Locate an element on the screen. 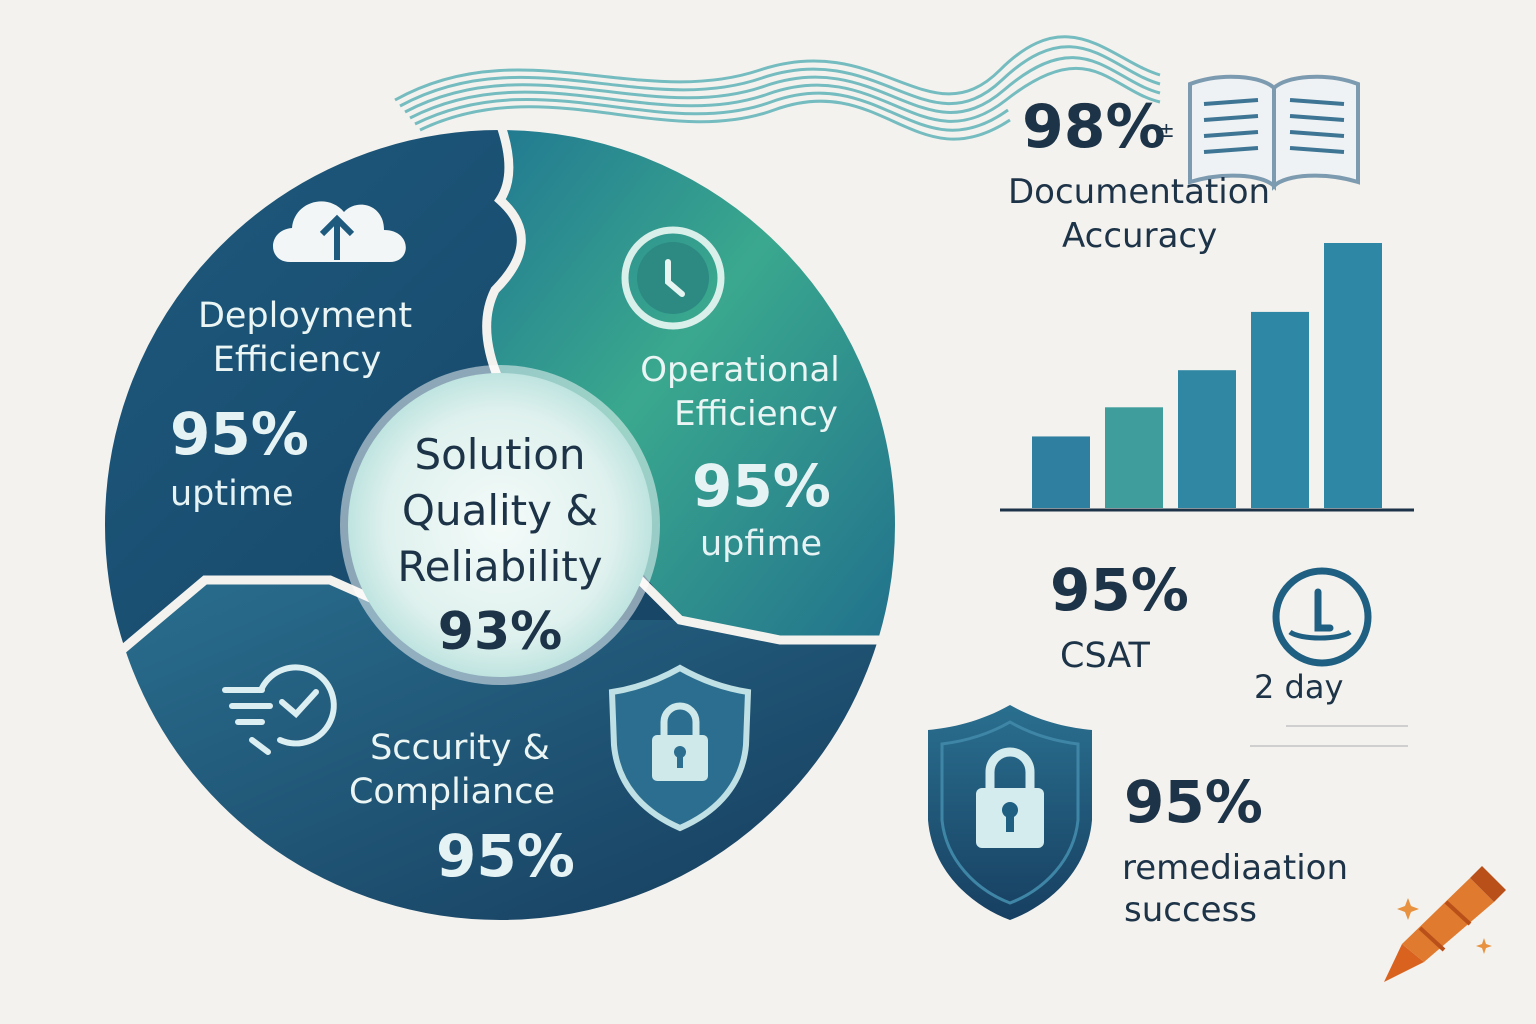 The height and width of the screenshot is (1024, 1536). operational-title-line2: Efficiency is located at coordinates (756, 414).